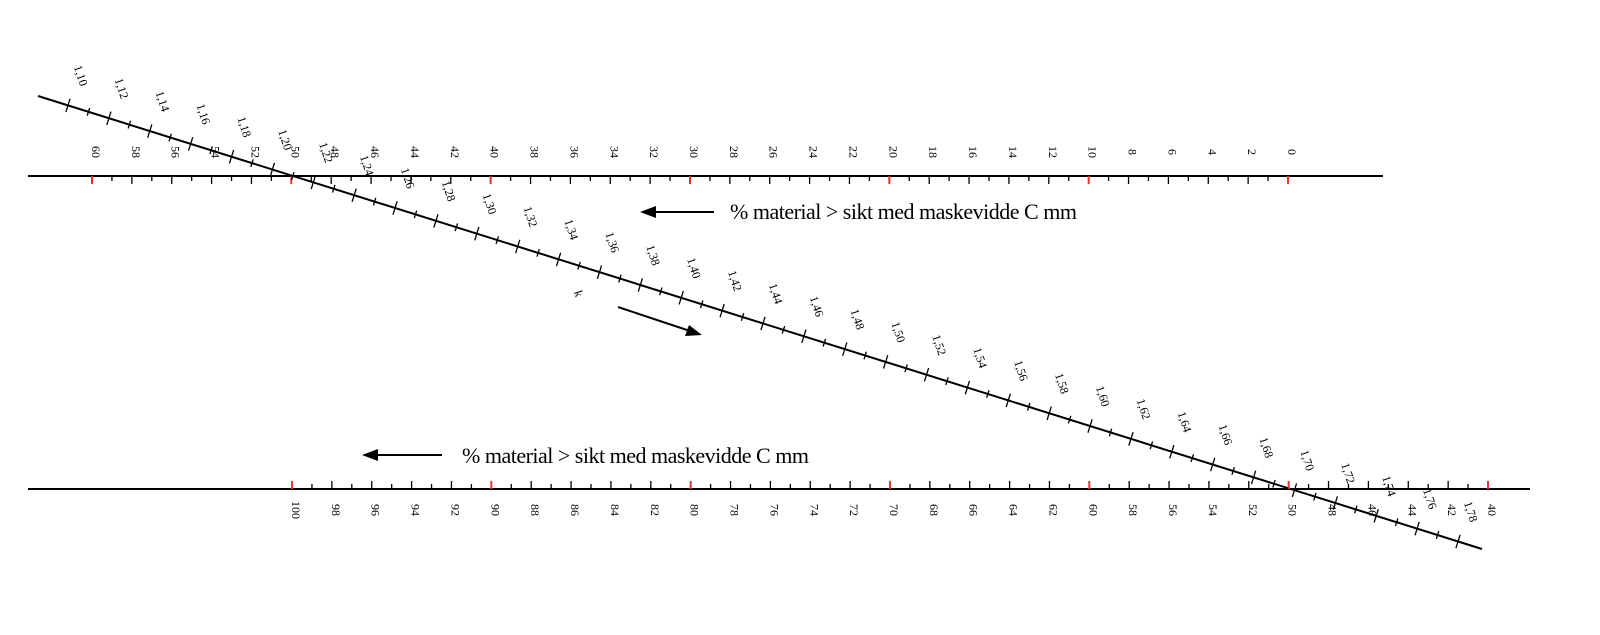 This screenshot has height=635, width=1600. I want to click on diagonal-scale-tick-label: 1,44, so click(776, 293).